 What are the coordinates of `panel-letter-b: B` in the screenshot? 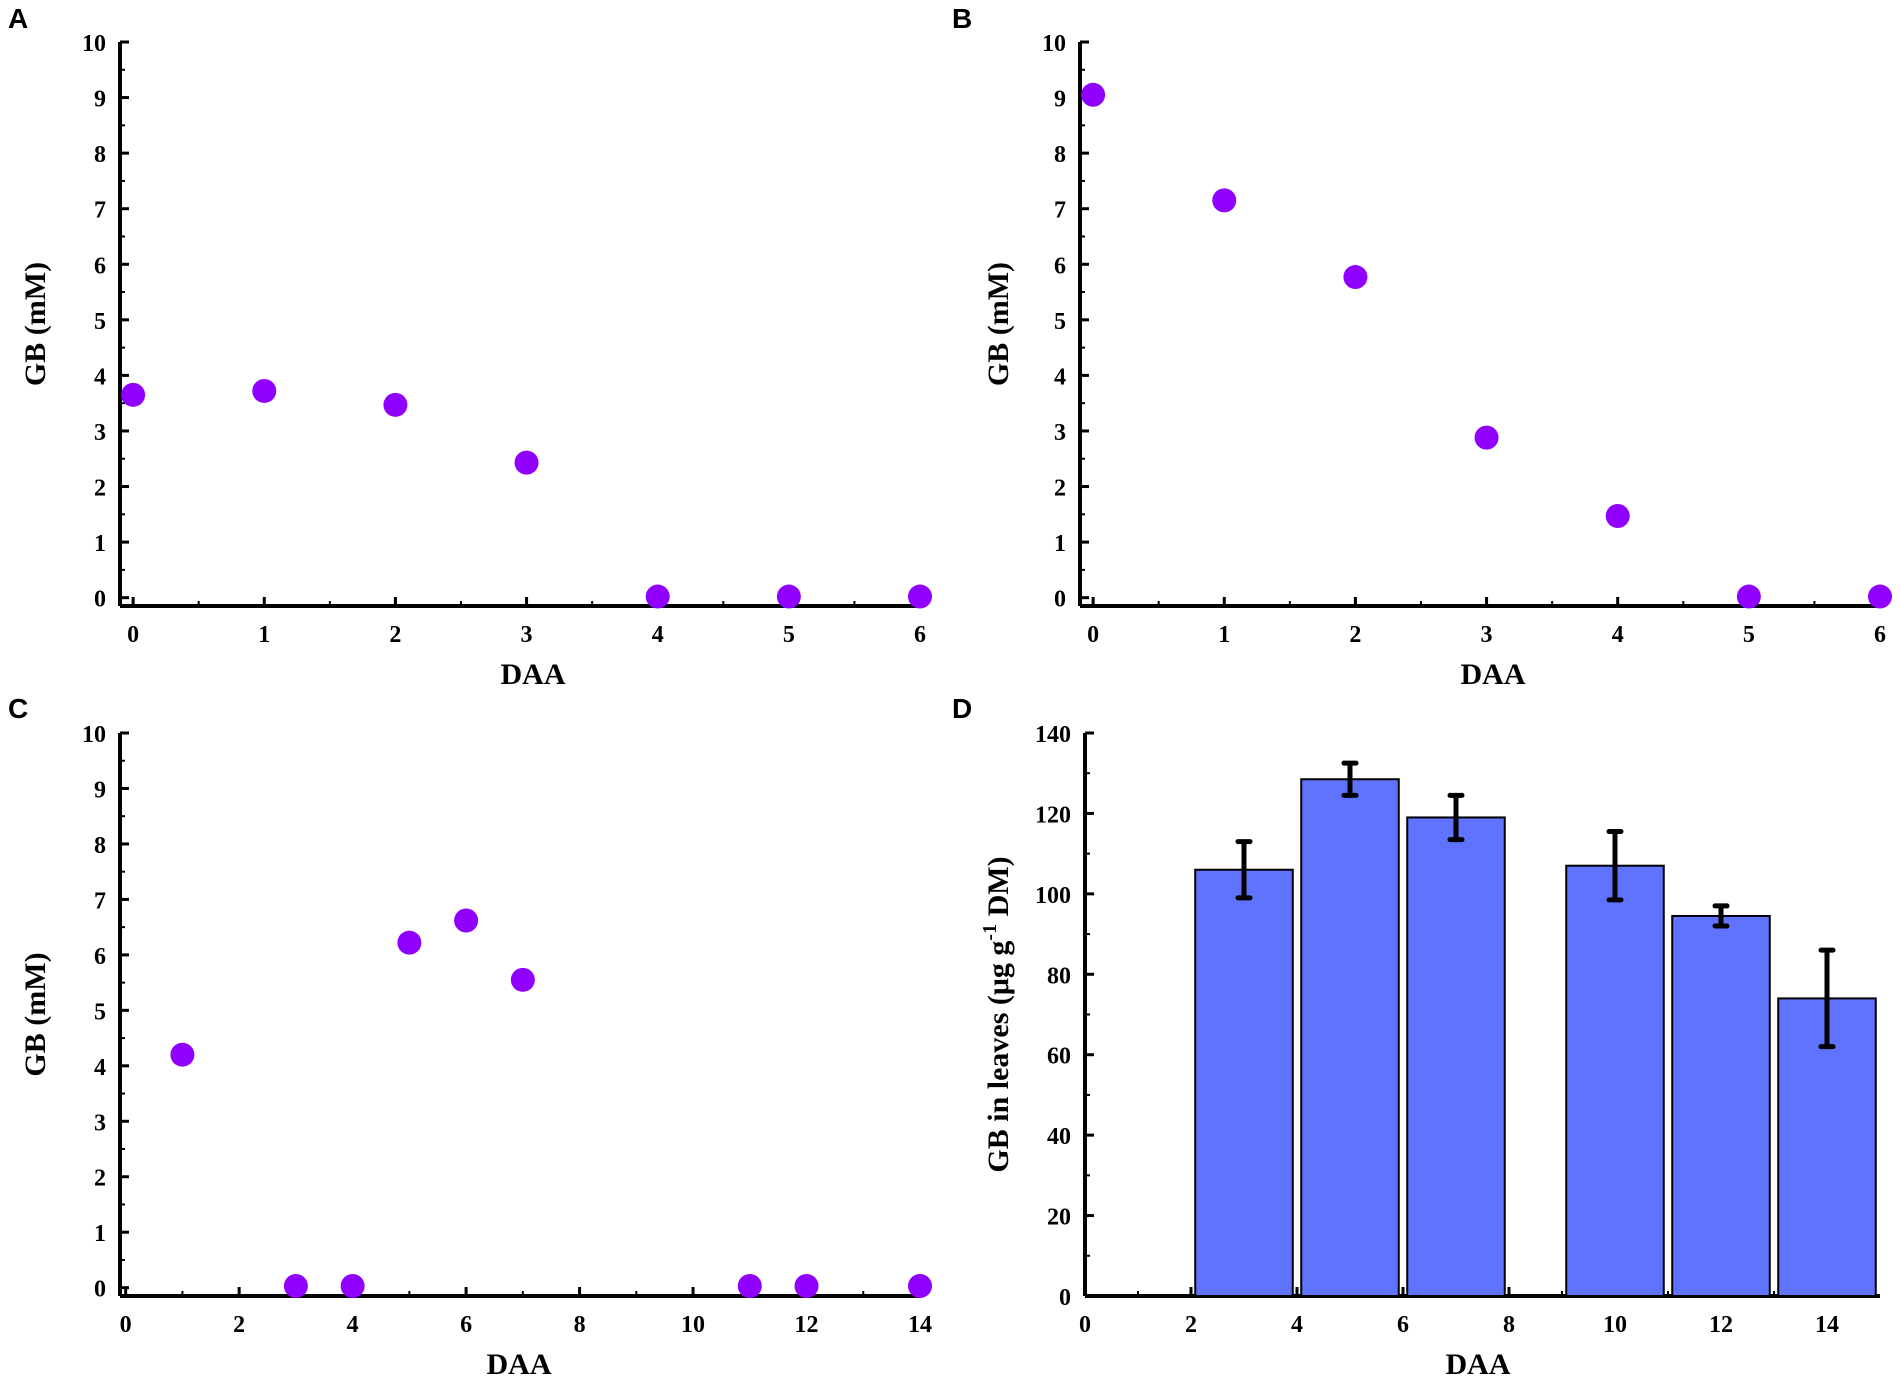 It's located at (962, 18).